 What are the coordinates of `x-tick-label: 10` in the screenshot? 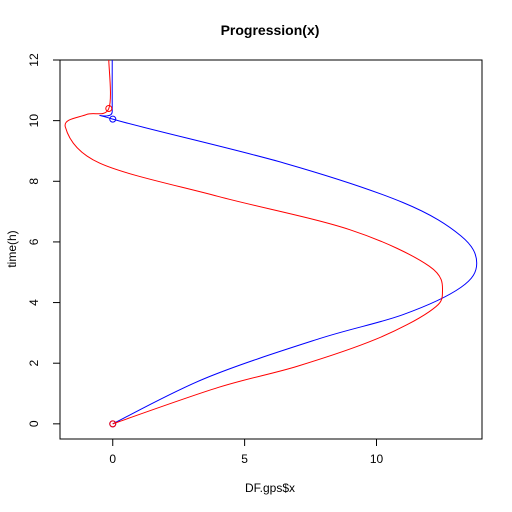 It's located at (377, 459).